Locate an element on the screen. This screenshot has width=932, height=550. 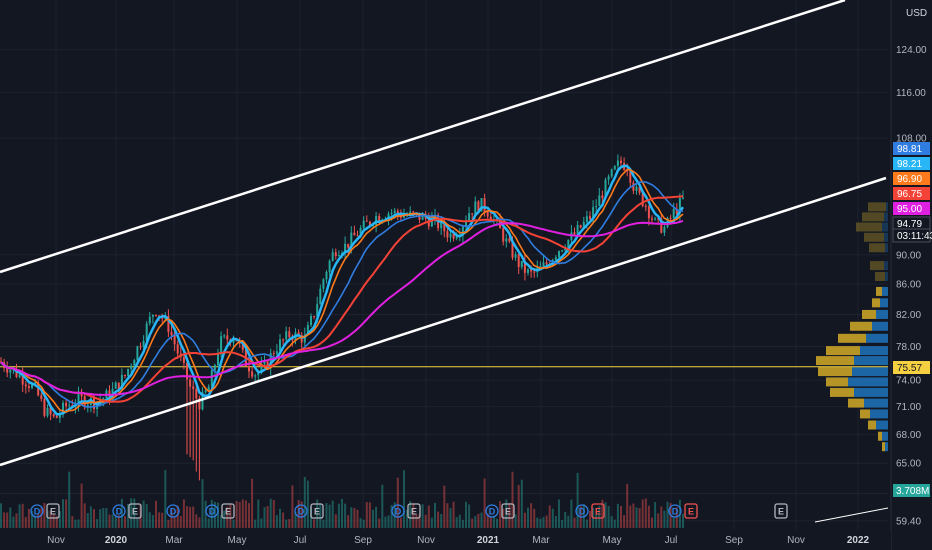
event-marker-label: D is located at coordinates (398, 512).